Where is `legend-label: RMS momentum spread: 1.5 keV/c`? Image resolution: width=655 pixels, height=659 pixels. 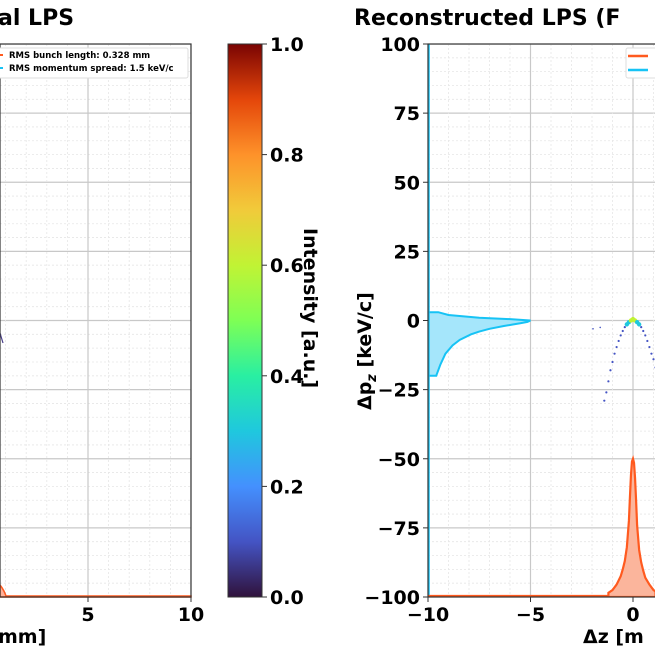 legend-label: RMS momentum spread: 1.5 keV/c is located at coordinates (91, 69).